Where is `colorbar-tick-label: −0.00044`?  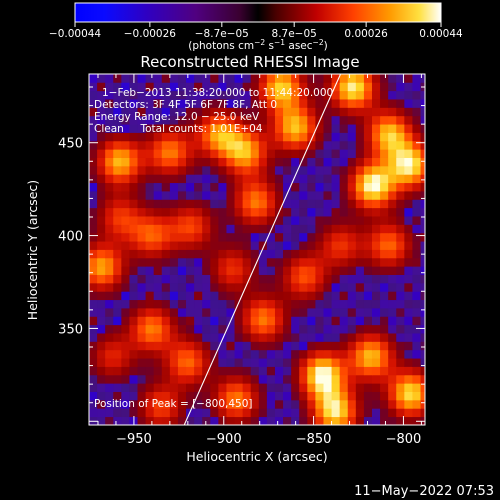 colorbar-tick-label: −0.00044 is located at coordinates (75, 34).